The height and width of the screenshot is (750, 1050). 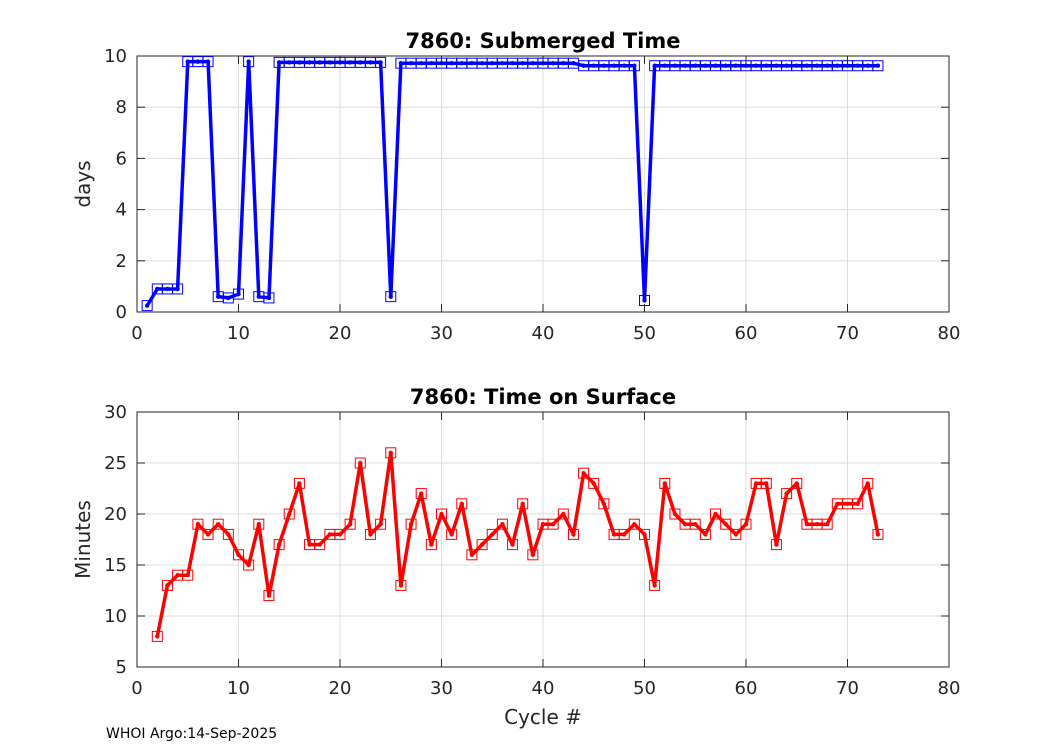 I want to click on submerged-ytick-label: 0, so click(x=121, y=312).